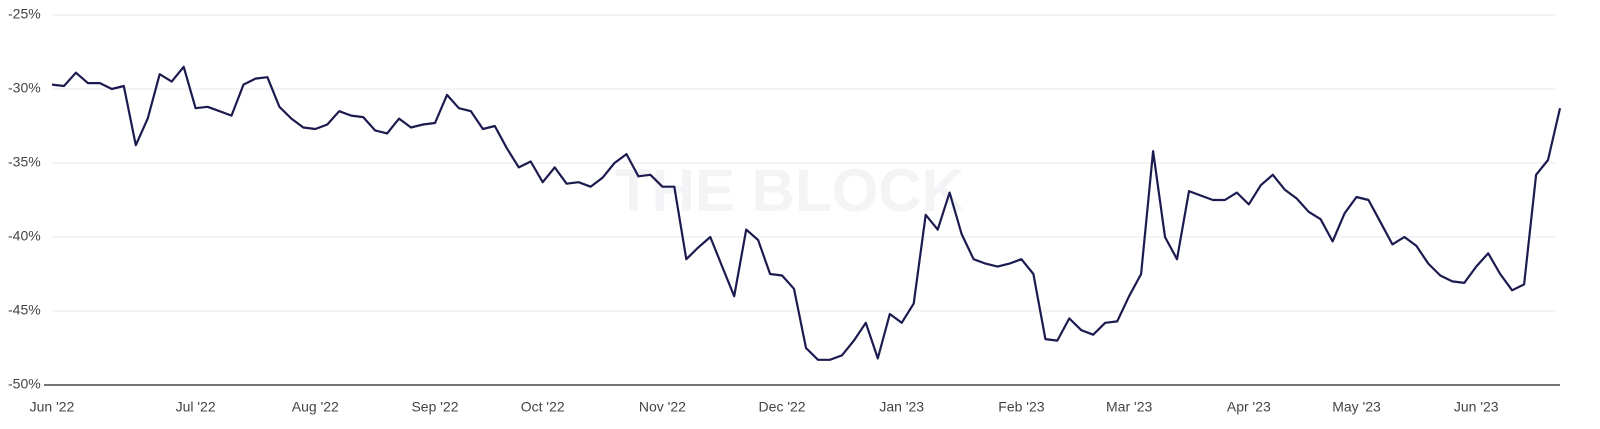 This screenshot has height=429, width=1600. What do you see at coordinates (1021, 407) in the screenshot?
I see `x-tick-label: Feb '23` at bounding box center [1021, 407].